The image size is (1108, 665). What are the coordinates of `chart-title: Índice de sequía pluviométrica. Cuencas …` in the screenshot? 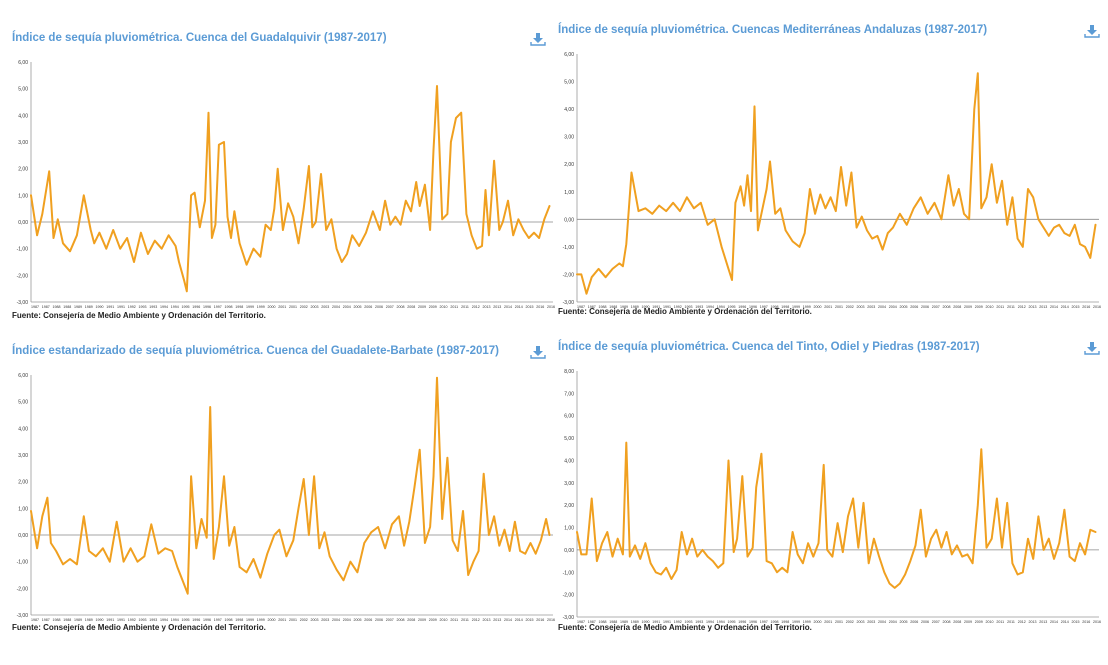 It's located at (773, 30).